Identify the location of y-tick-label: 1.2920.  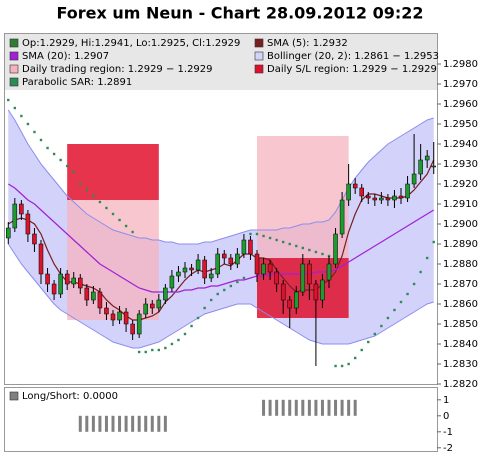
(460, 184).